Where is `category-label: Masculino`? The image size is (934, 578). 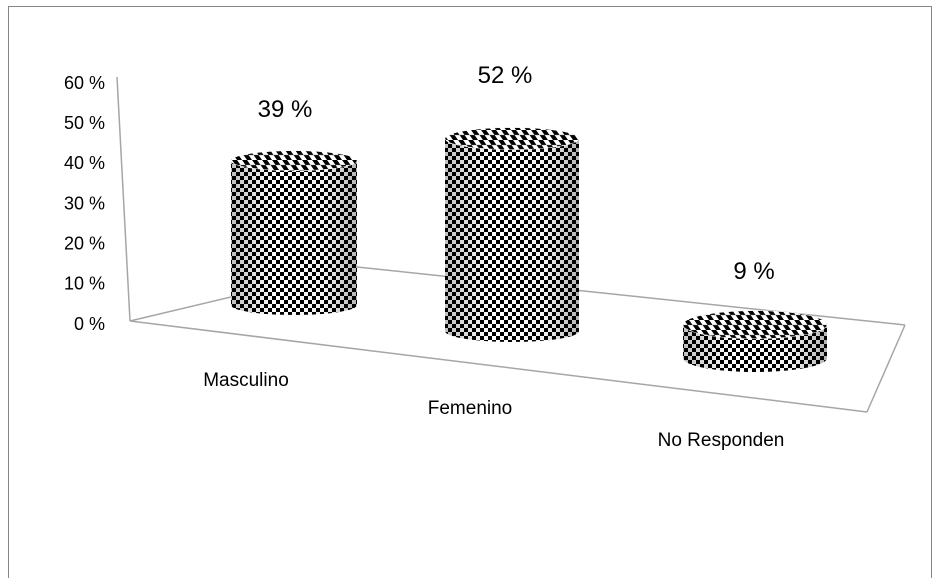
category-label: Masculino is located at coordinates (246, 380).